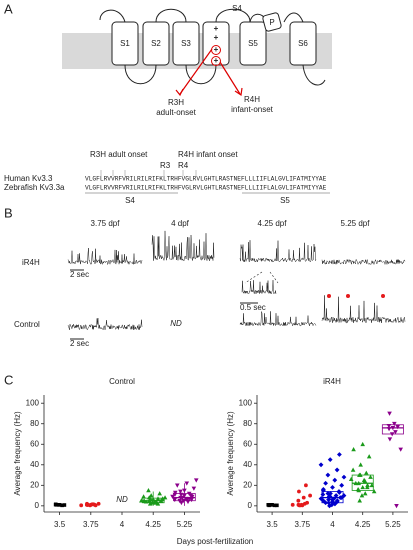 Image resolution: width=413 pixels, height=550 pixels. What do you see at coordinates (303, 524) in the screenshot?
I see `x-tick-label: 3.75` at bounding box center [303, 524].